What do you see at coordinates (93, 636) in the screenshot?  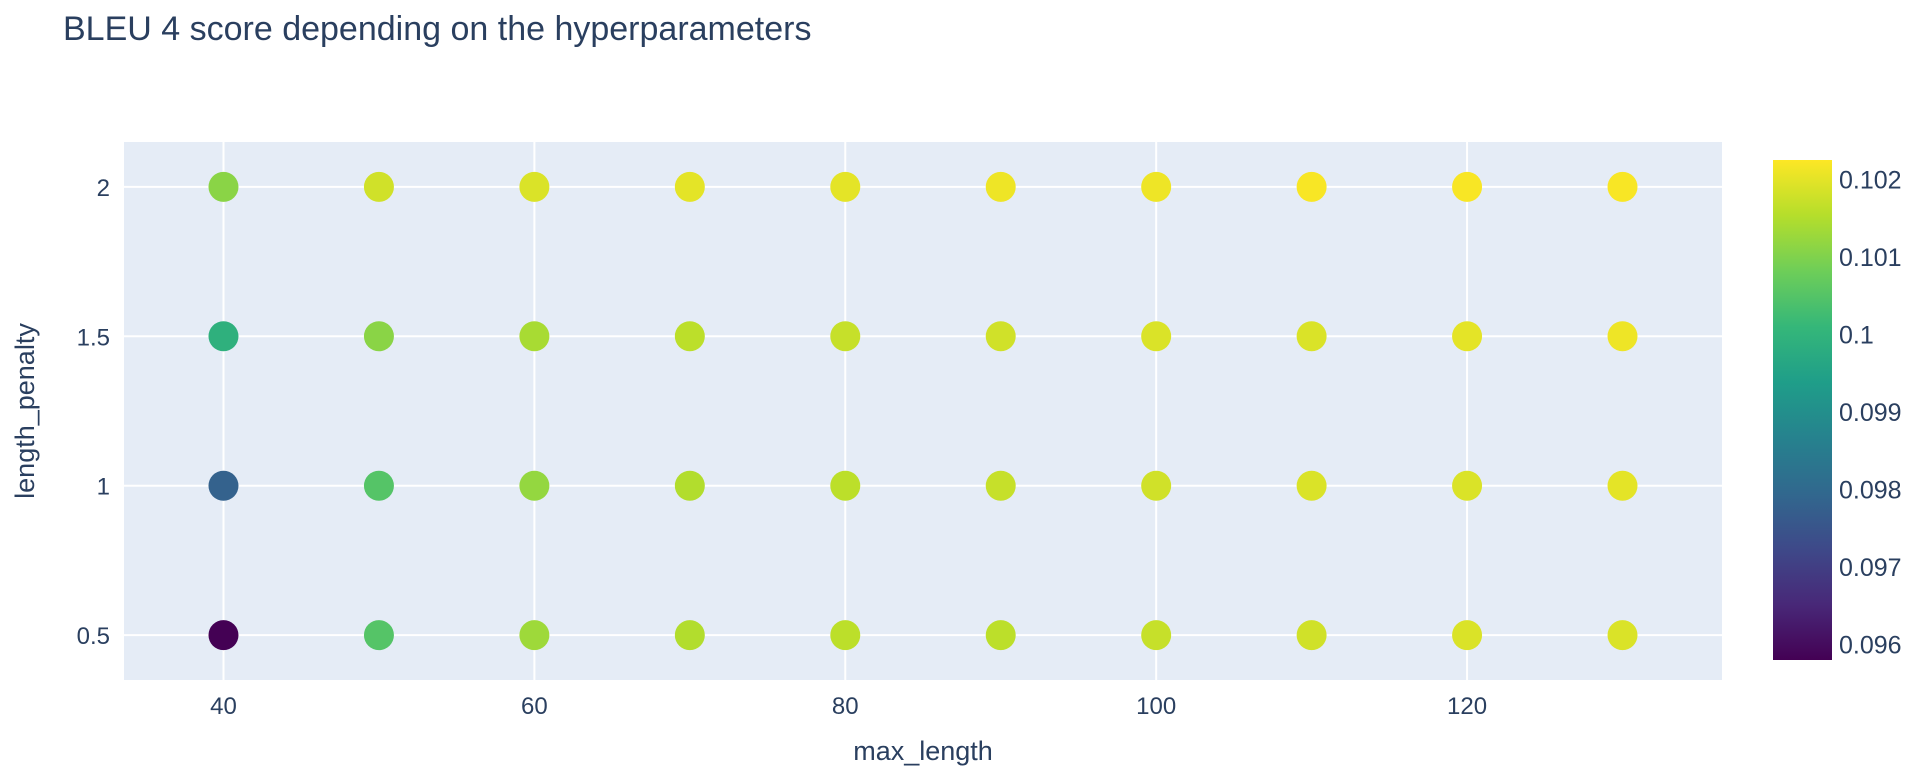 I see `y-tick-label: 0.5` at bounding box center [93, 636].